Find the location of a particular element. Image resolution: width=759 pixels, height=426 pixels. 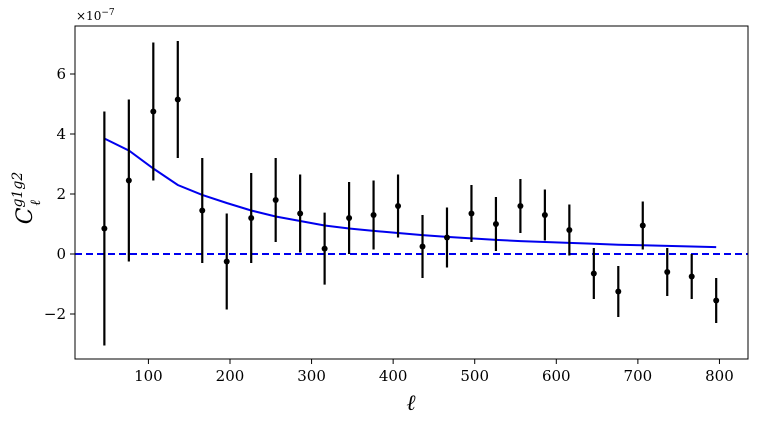

y-scale-factor: ×10−7 is located at coordinates (95, 15).